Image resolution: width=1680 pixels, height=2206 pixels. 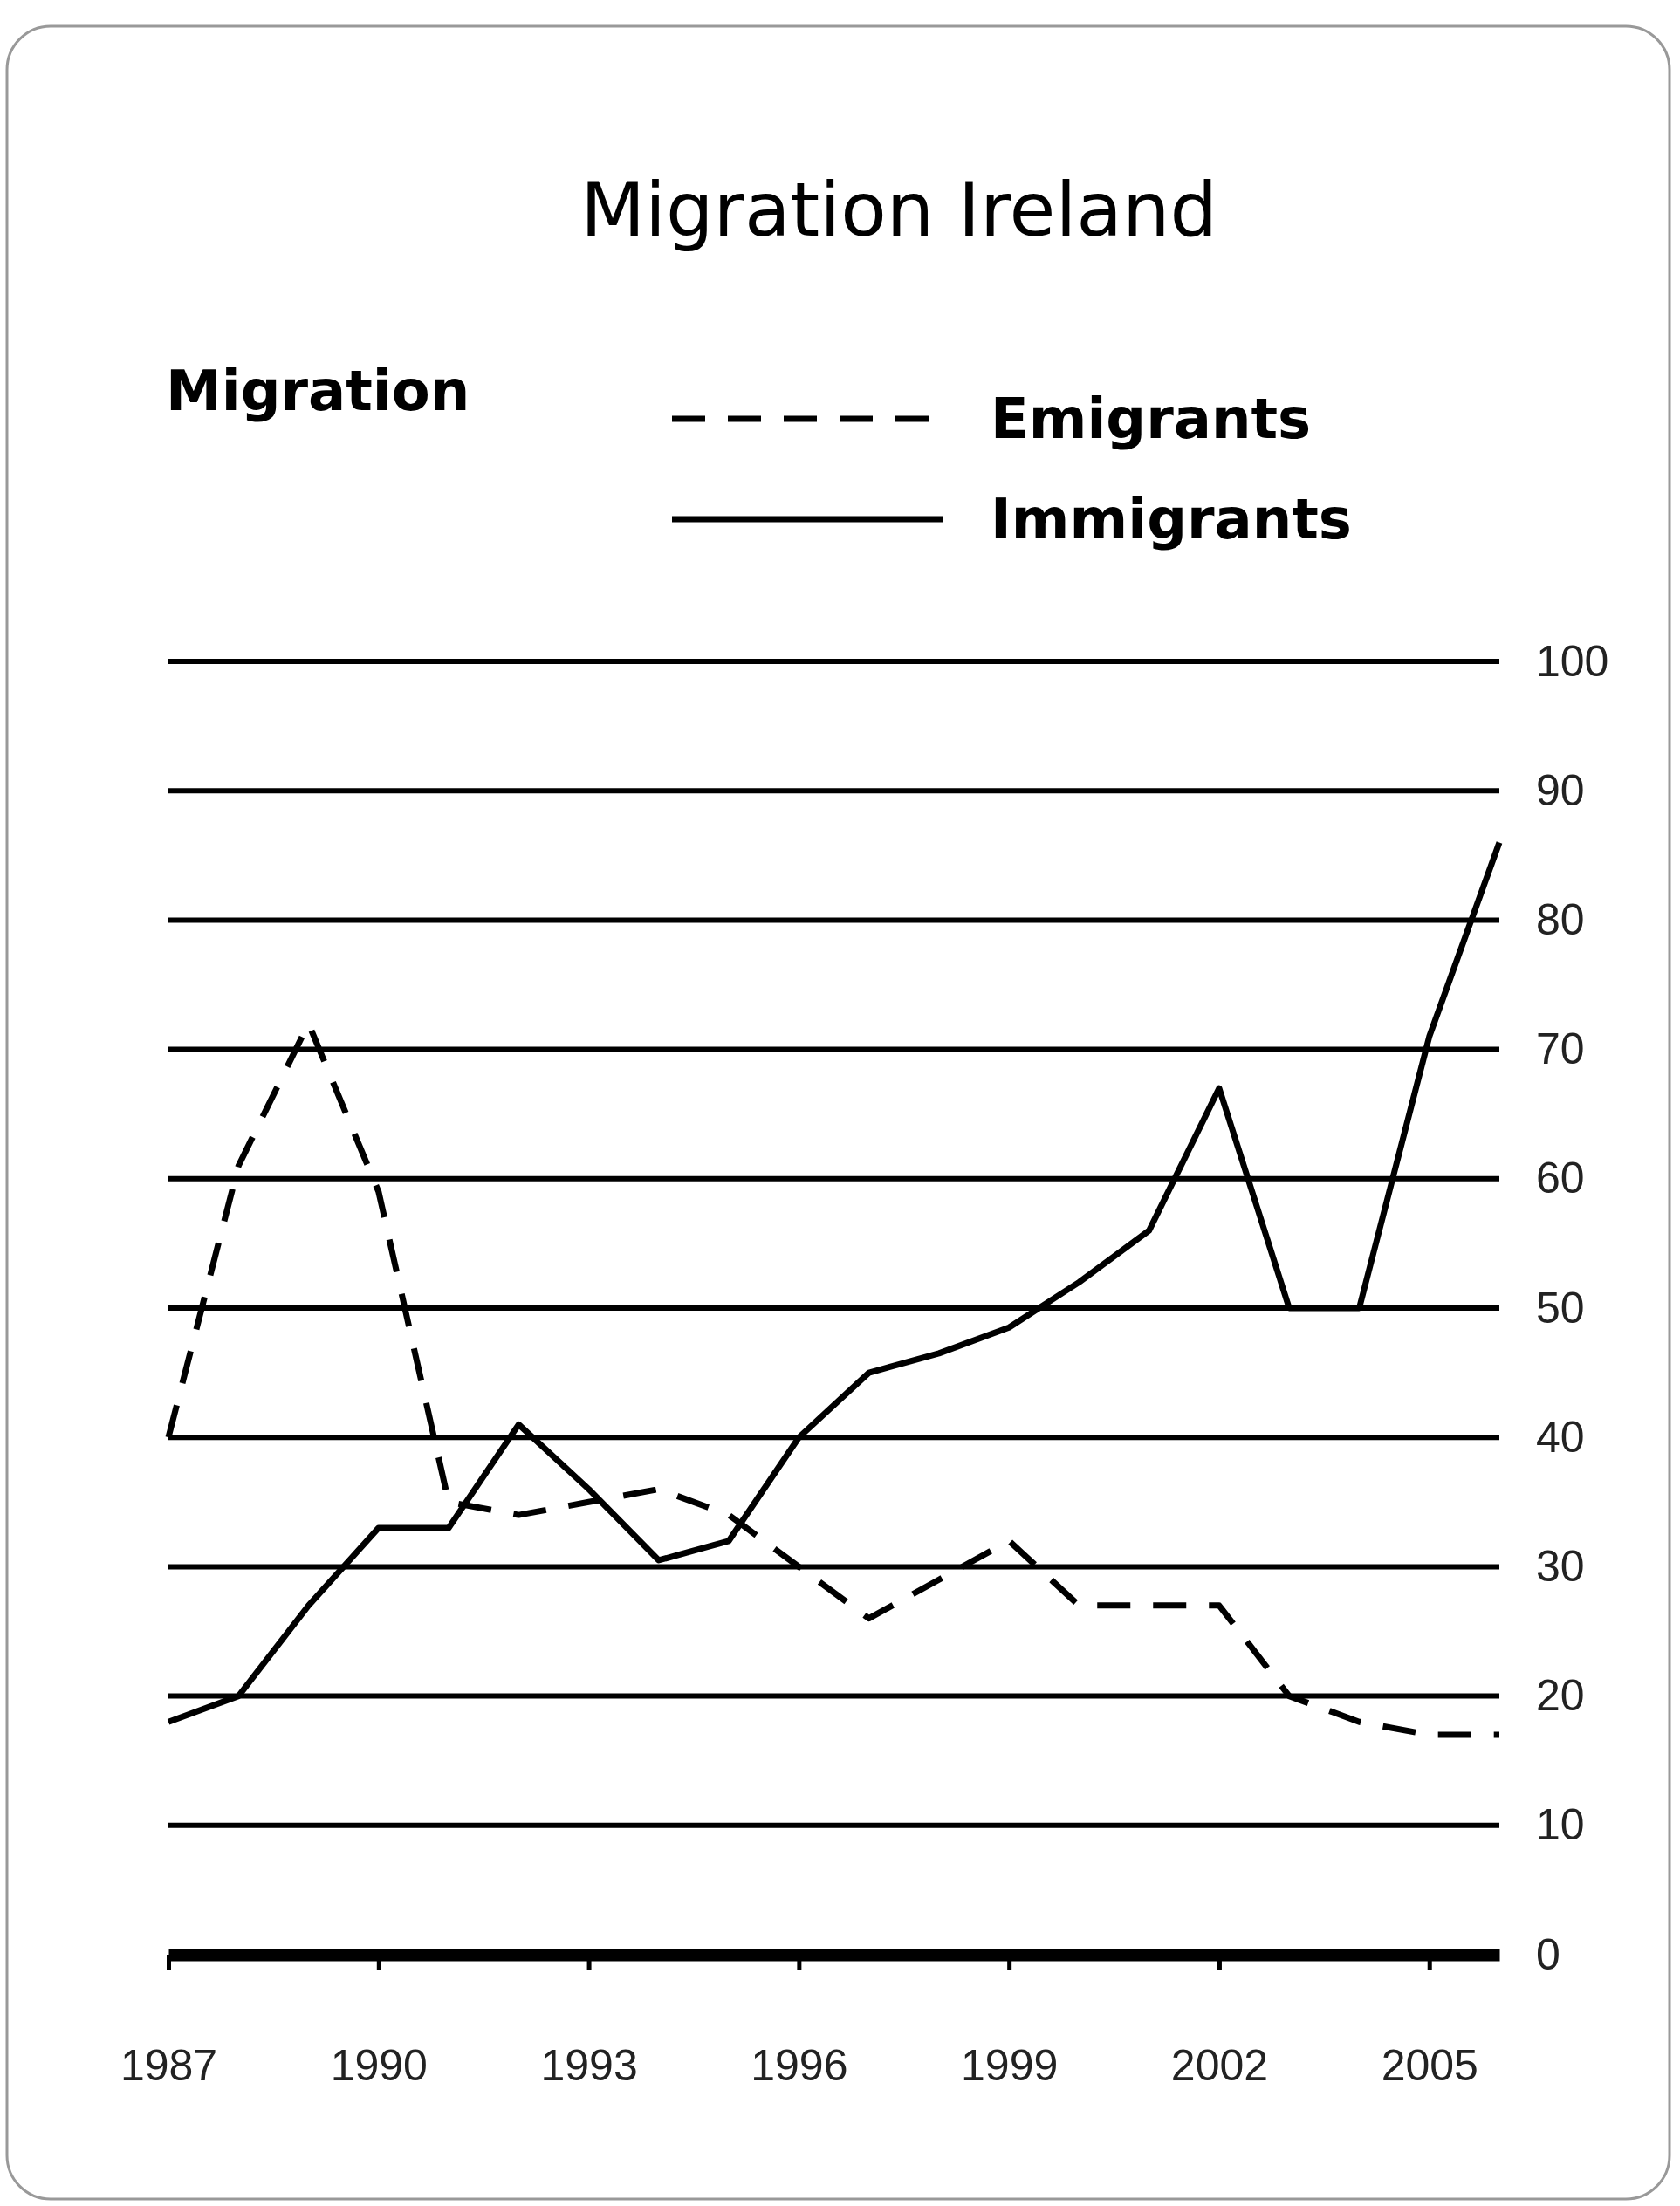 I want to click on y-axis-title: Migration, so click(x=318, y=391).